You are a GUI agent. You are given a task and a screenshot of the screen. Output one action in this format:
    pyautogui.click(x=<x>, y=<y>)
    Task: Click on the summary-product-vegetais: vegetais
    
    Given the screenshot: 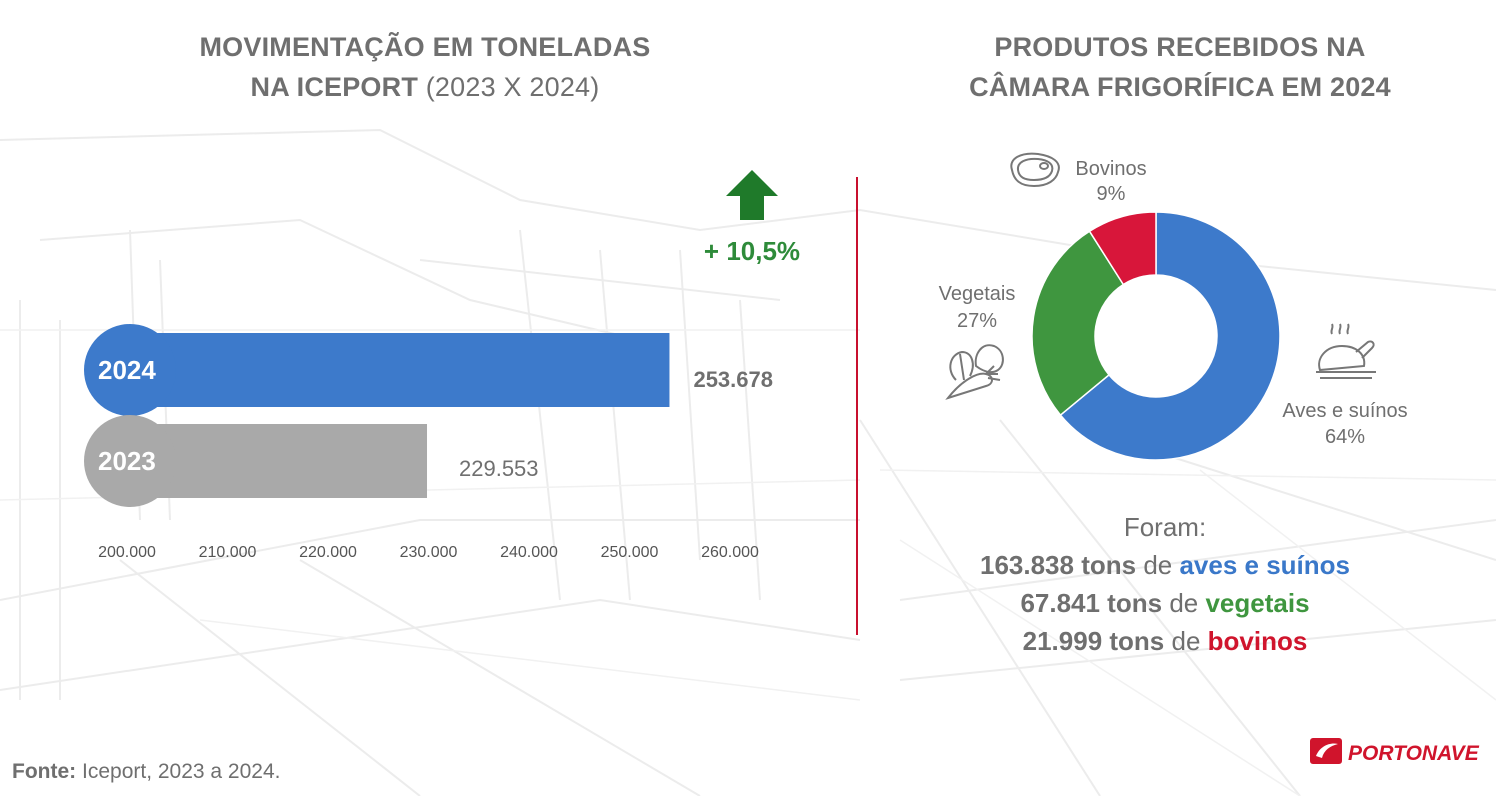 What is the action you would take?
    pyautogui.click(x=1257, y=603)
    